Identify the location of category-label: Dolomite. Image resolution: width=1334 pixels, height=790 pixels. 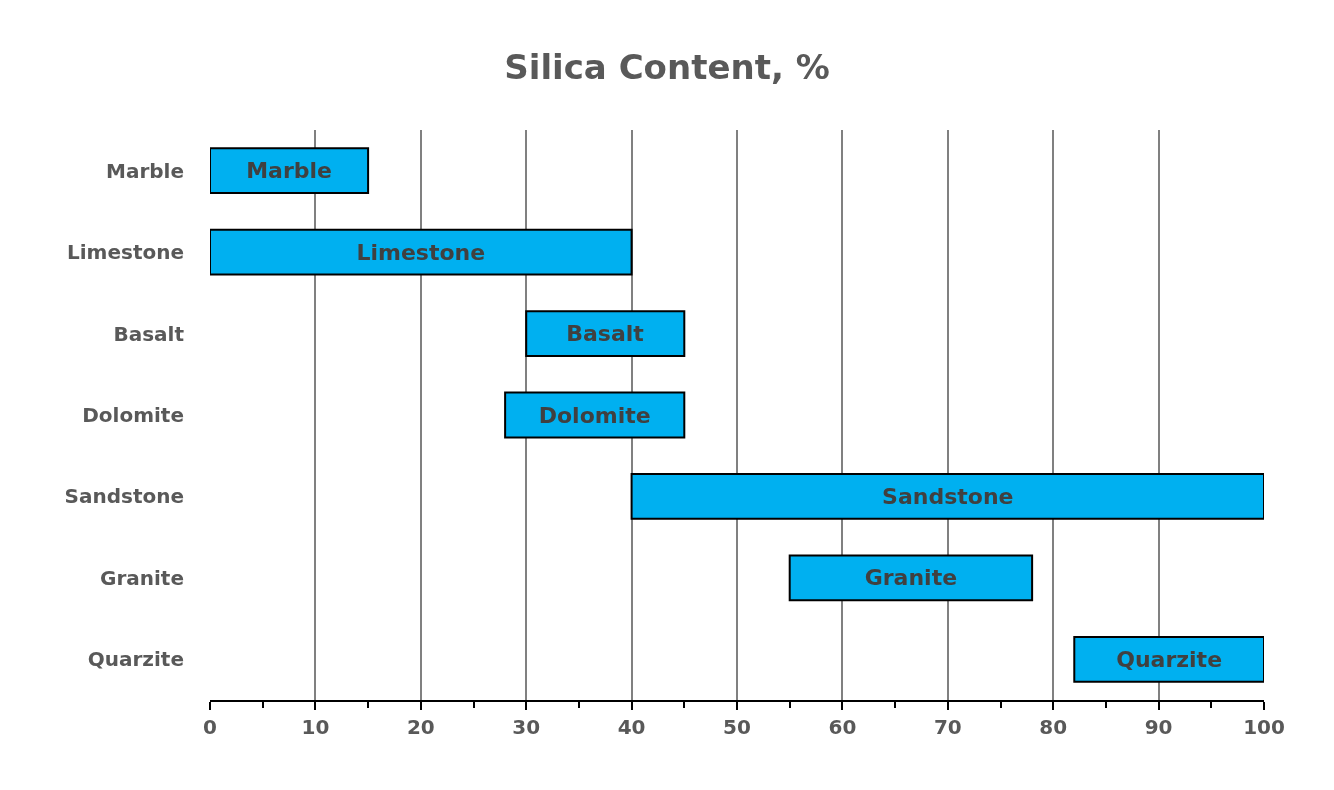
(594, 415).